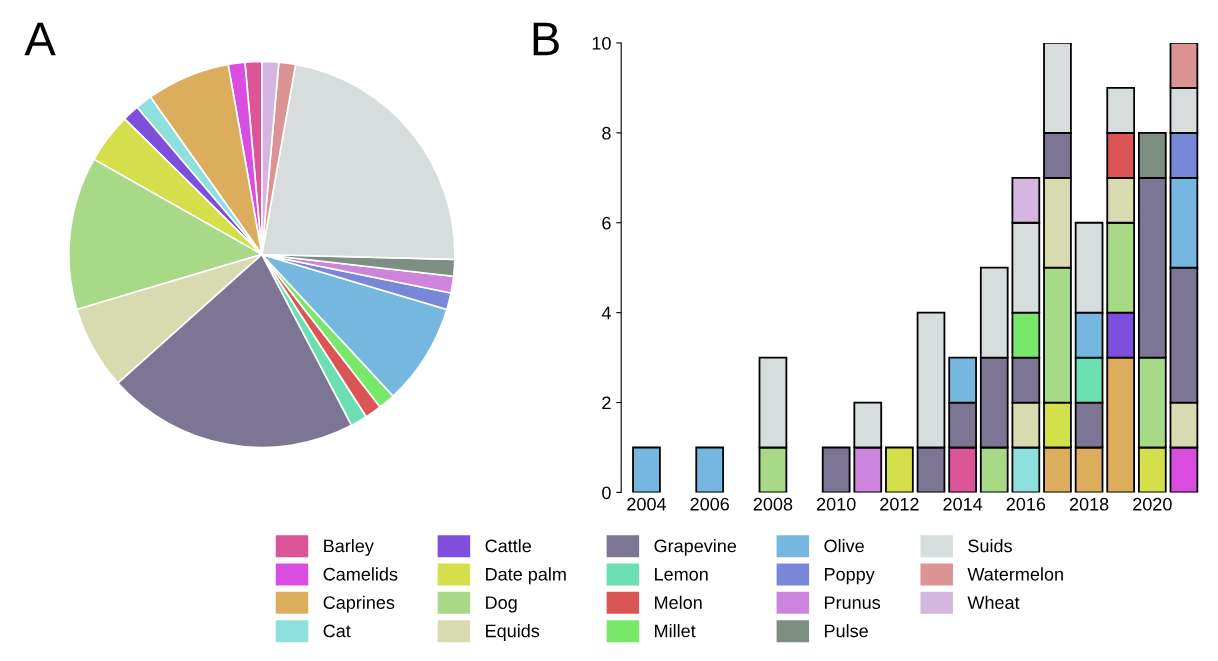 This screenshot has width=1218, height=661. Describe the element at coordinates (681, 574) in the screenshot. I see `legend-label: Lemon` at that location.